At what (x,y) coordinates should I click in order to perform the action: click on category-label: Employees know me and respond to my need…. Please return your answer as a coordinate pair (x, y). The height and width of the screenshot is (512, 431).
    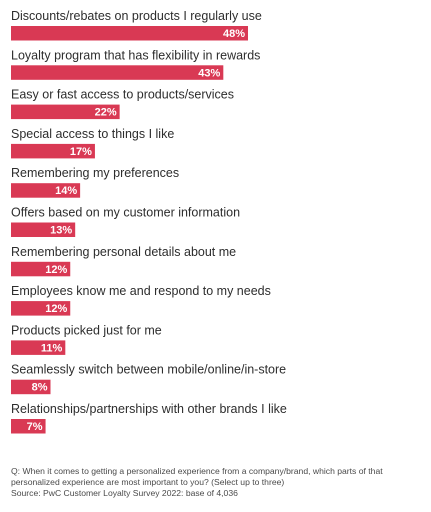
    Looking at the image, I should click on (141, 291).